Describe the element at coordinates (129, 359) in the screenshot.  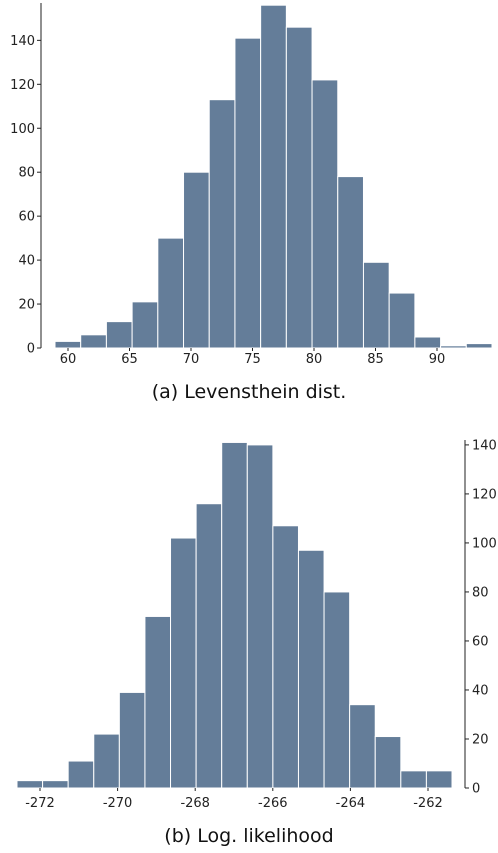
I see `x-tick-label: 65` at that location.